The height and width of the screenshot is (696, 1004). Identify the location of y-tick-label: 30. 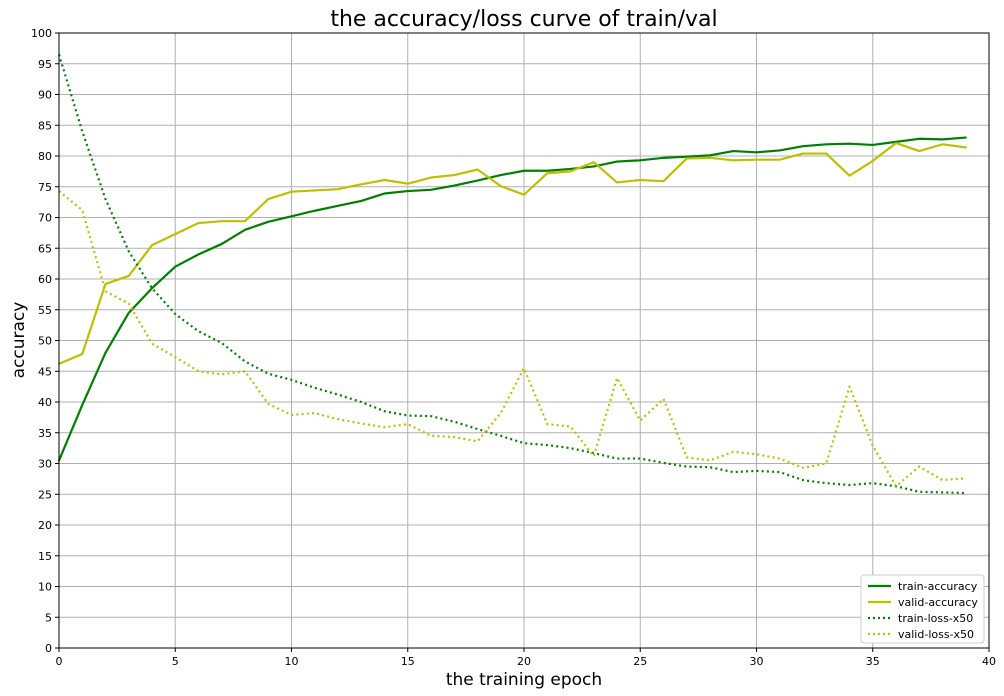
(45, 464).